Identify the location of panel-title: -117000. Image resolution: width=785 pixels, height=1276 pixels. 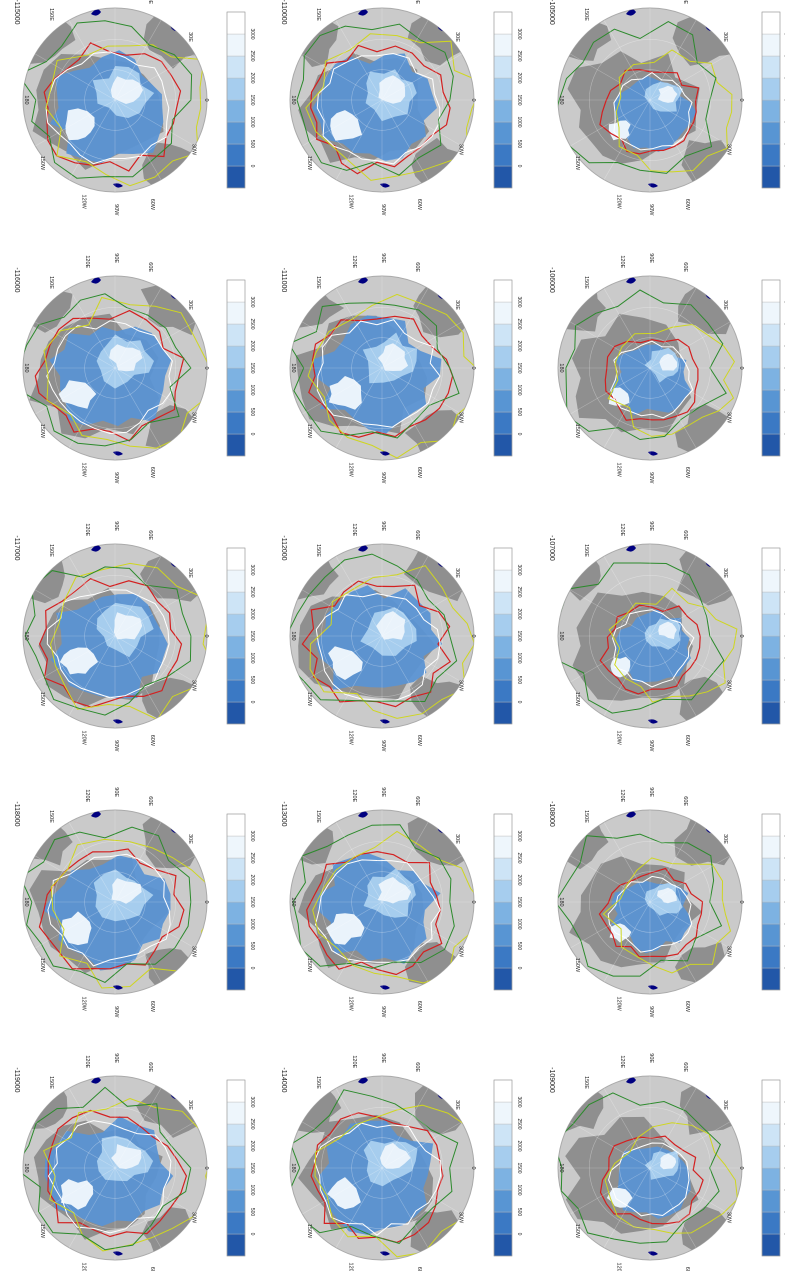
(16, 547).